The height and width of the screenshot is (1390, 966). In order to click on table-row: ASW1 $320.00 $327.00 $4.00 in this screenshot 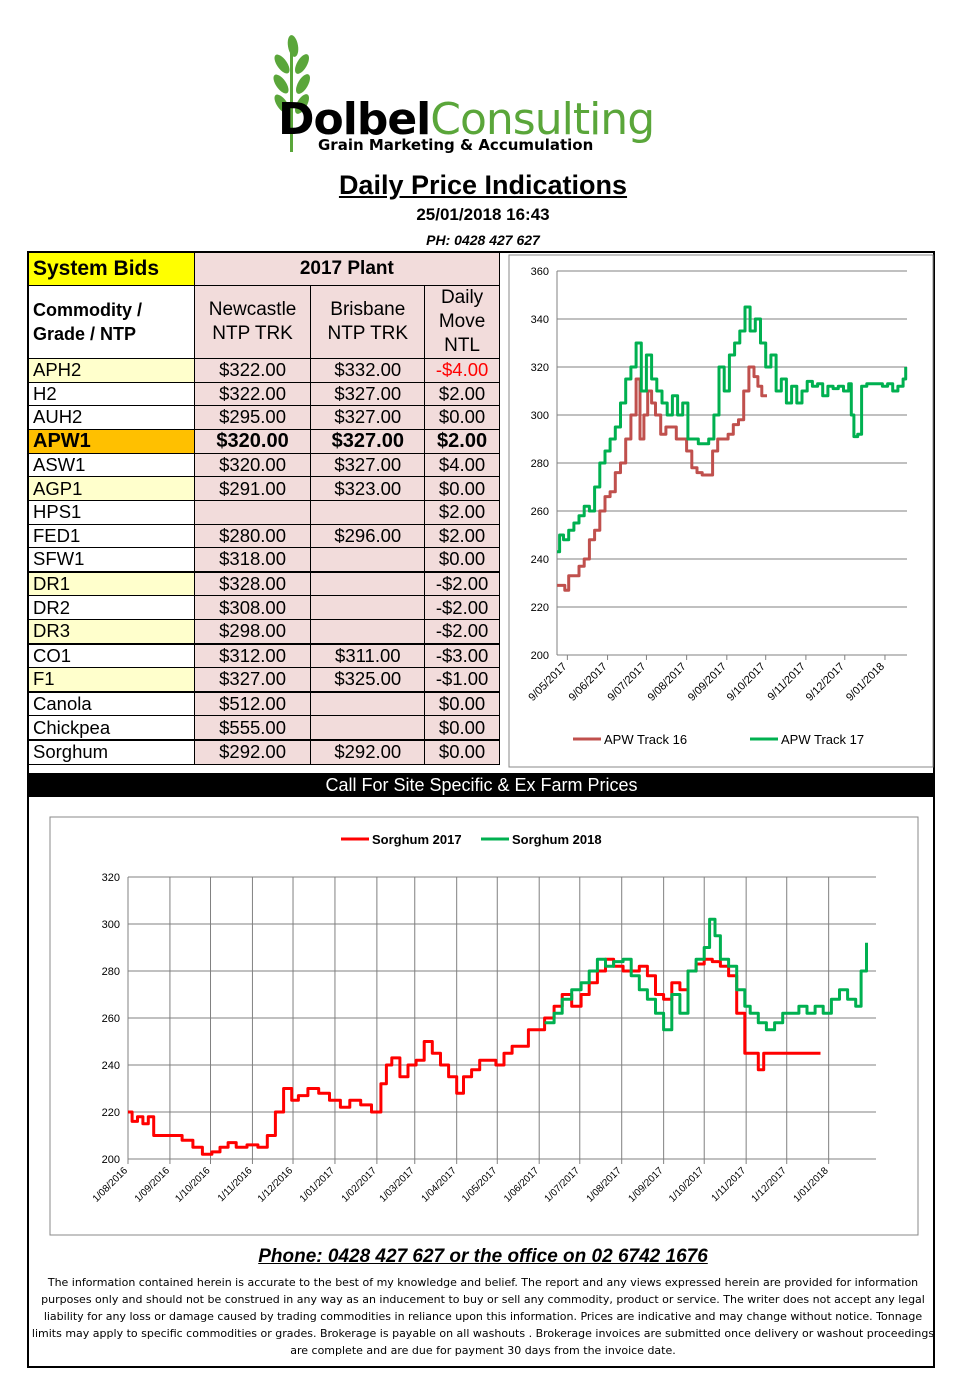, I will do `click(264, 465)`.